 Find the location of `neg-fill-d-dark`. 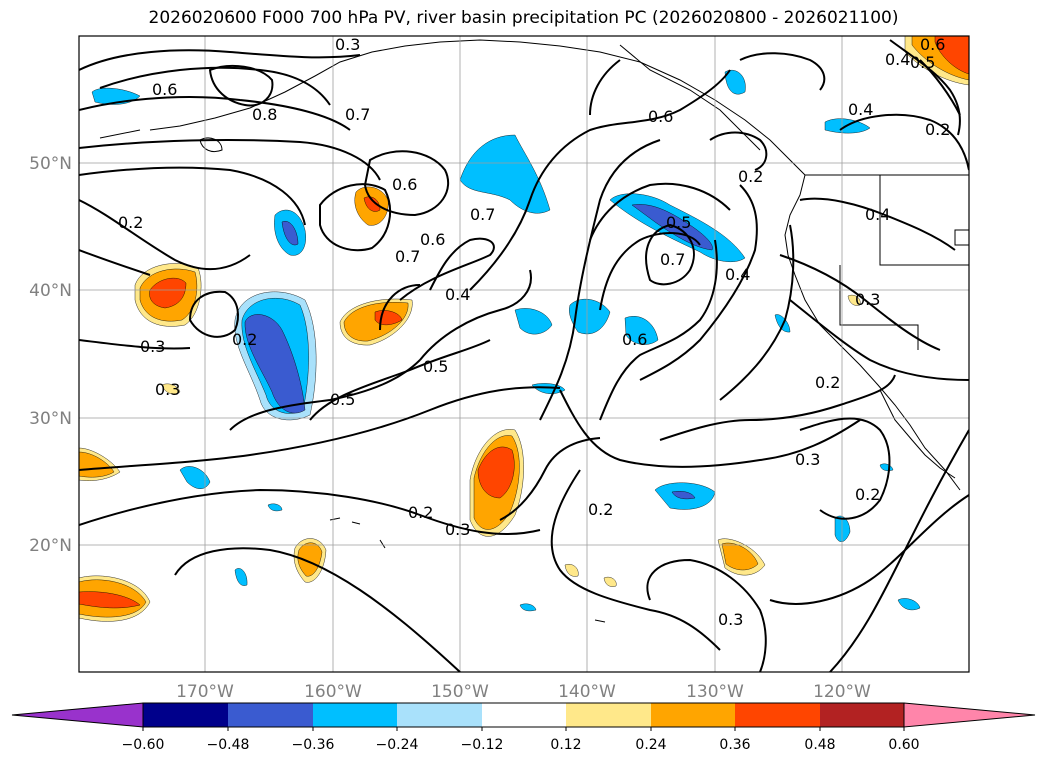

neg-fill-d-dark is located at coordinates (290, 233).